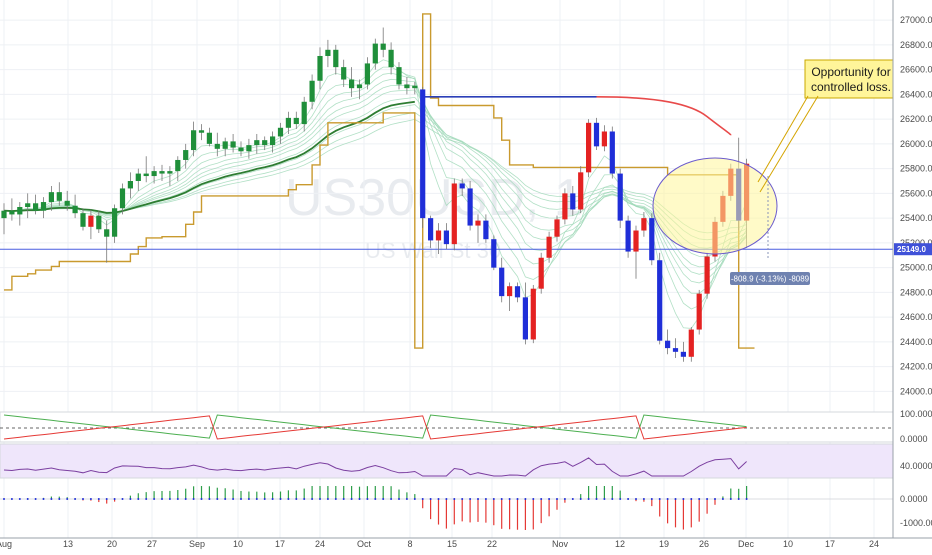 Image resolution: width=932 pixels, height=555 pixels. Describe the element at coordinates (209, 157) in the screenshot. I see `ma-slow-line` at that location.